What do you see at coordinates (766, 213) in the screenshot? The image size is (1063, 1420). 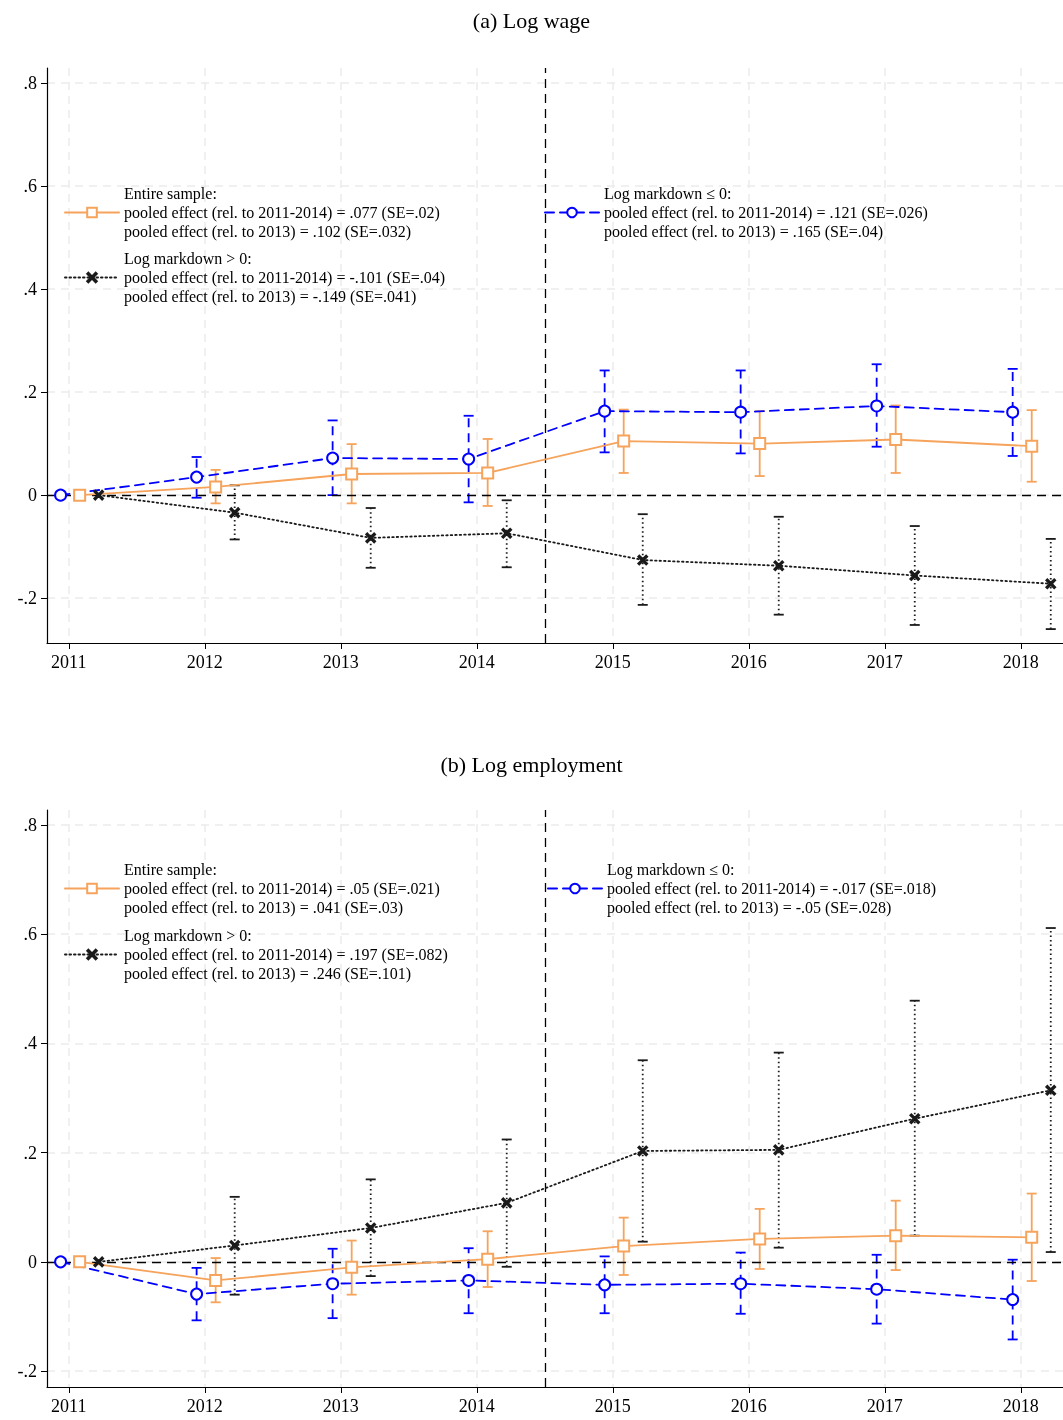 I see `legend-label: Log markdown ≤ 0: pooled effect (rel. to 2011-2014) = .121 (SE=.026) pooled effect (rel. to 2013) = .165 (SE=.04)` at bounding box center [766, 213].